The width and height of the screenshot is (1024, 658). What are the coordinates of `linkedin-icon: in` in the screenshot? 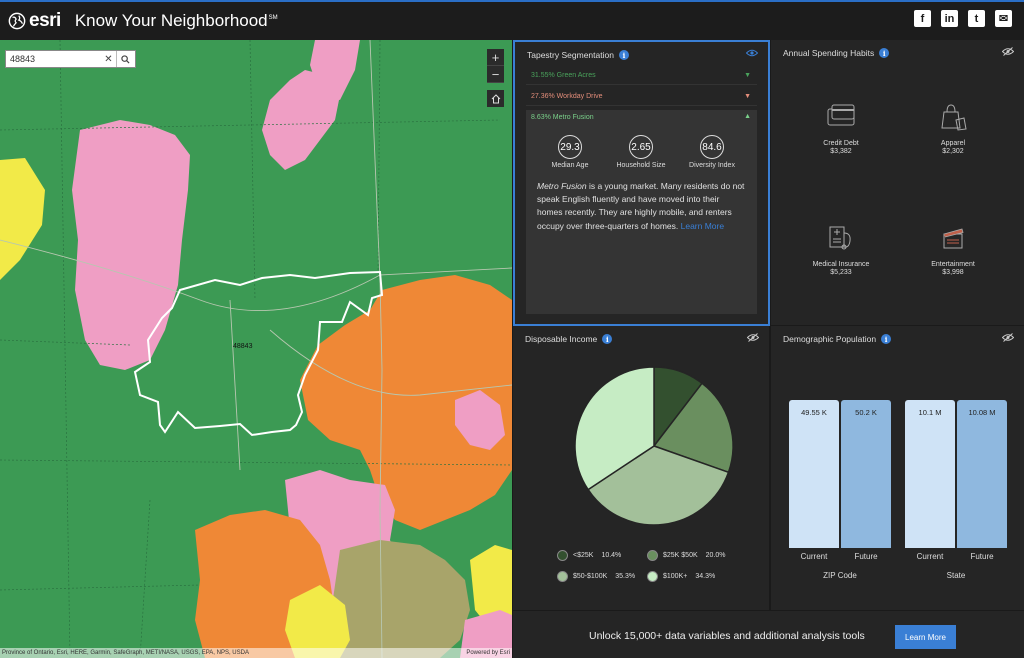 It's located at (949, 18).